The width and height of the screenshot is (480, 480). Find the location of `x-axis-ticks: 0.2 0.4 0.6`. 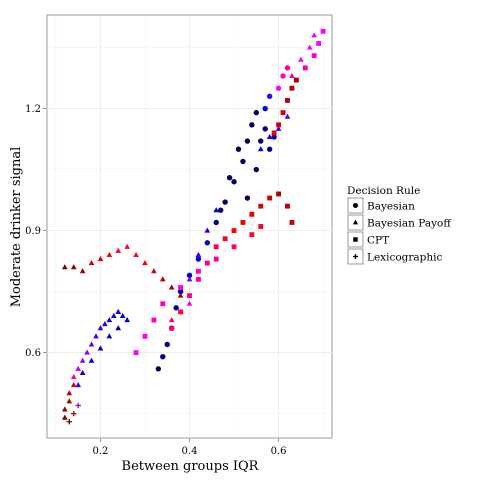

x-axis-ticks: 0.2 0.4 0.6 is located at coordinates (189, 447).